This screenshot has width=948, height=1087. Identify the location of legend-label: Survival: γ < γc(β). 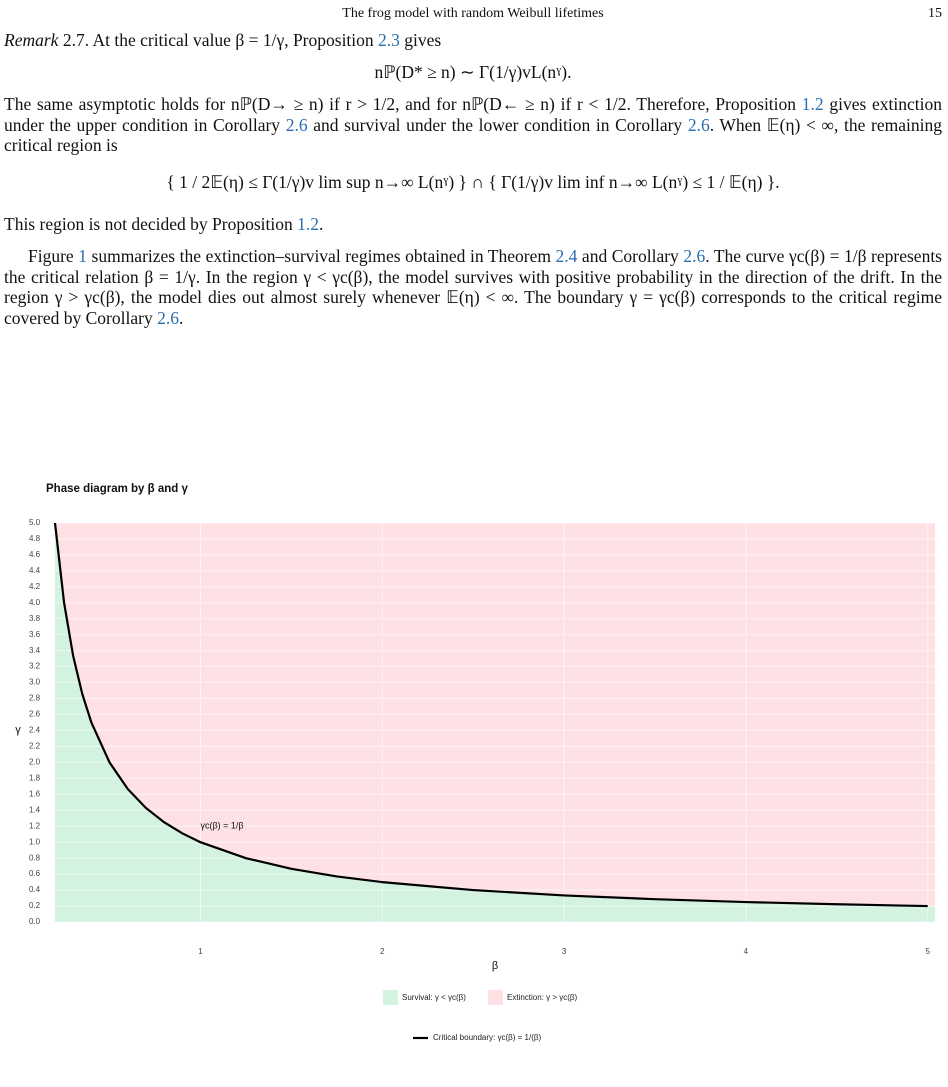
(434, 997).